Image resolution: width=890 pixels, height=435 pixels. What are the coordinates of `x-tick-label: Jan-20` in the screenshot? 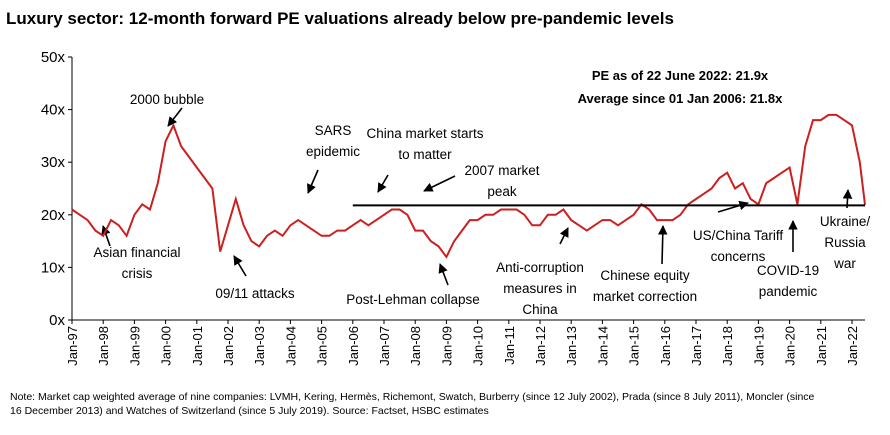 It's located at (790, 346).